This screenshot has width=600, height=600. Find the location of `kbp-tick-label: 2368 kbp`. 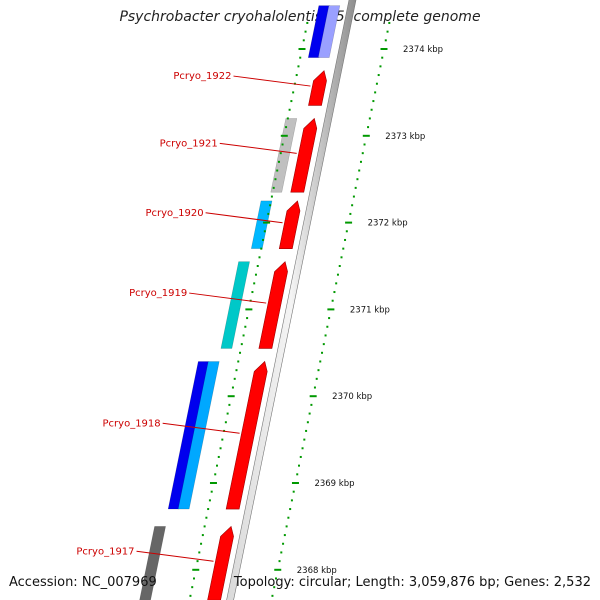

kbp-tick-label: 2368 kbp is located at coordinates (317, 571).